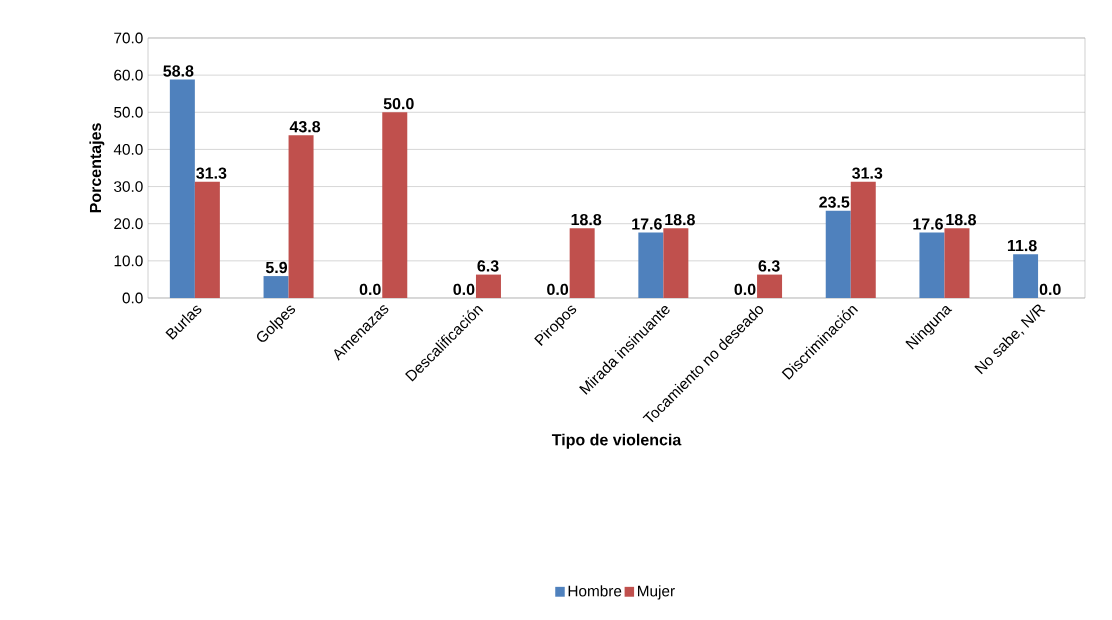 The height and width of the screenshot is (620, 1112). I want to click on y-tick-label: 30.0, so click(128, 186).